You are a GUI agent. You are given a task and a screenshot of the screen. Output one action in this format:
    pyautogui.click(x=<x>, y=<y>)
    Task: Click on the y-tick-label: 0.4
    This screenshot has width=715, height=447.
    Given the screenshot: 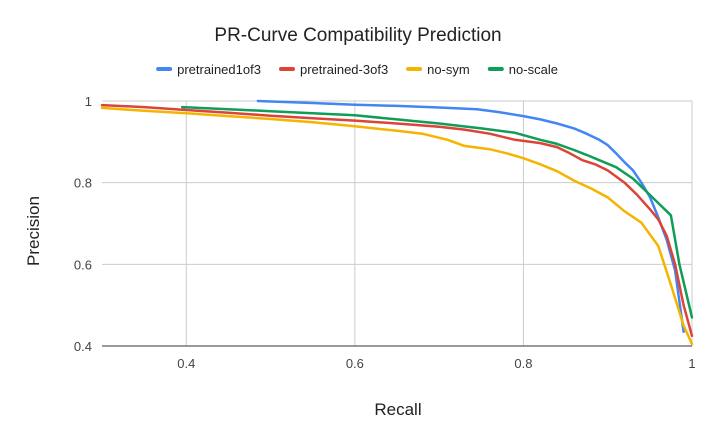 What is the action you would take?
    pyautogui.click(x=83, y=346)
    